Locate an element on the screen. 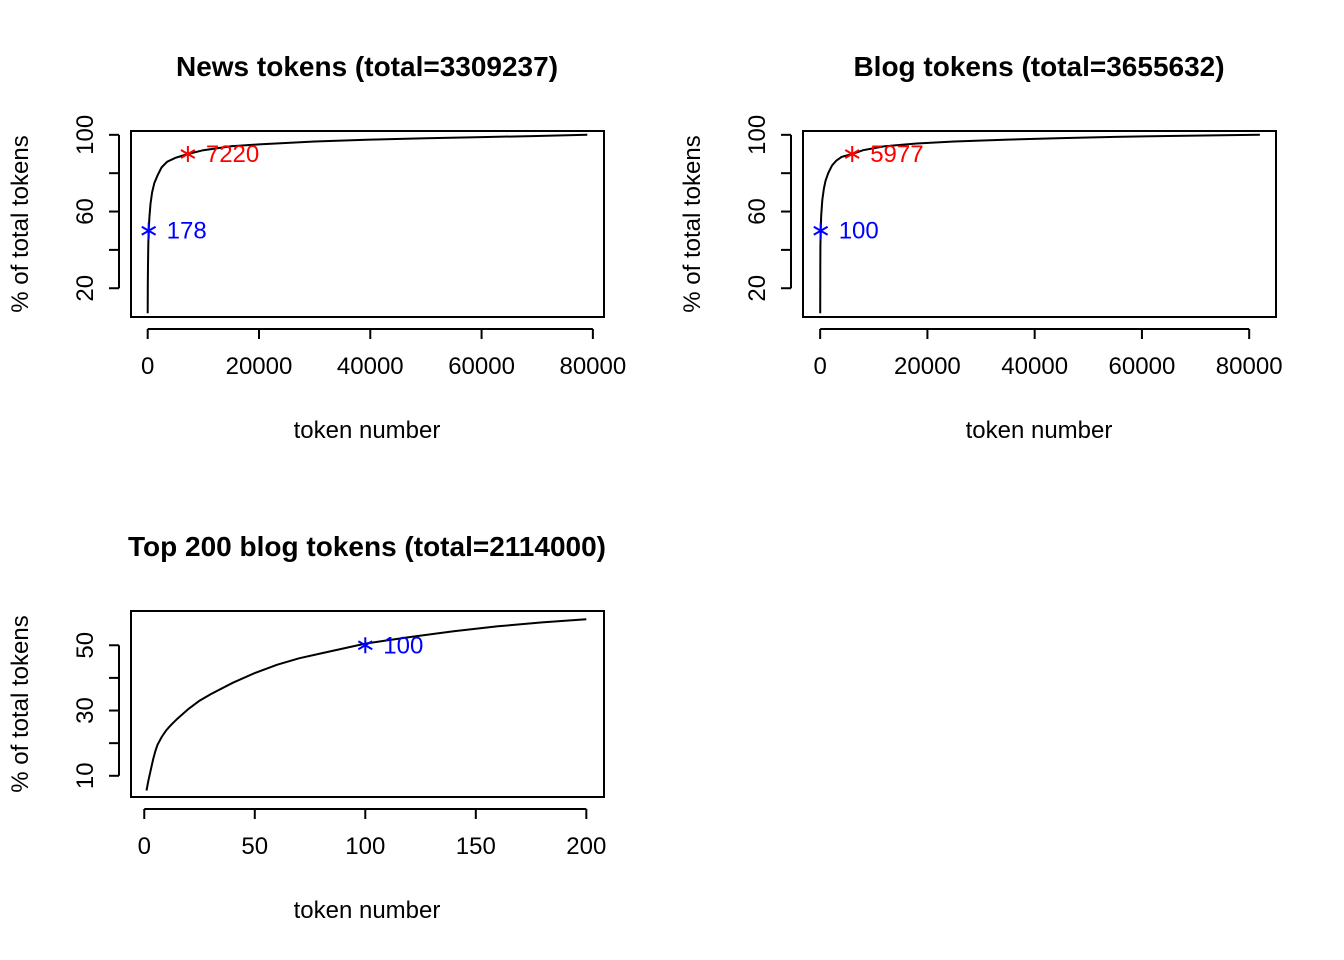  chart-title: Top 200 blog tokens (total=2114000) is located at coordinates (367, 546).